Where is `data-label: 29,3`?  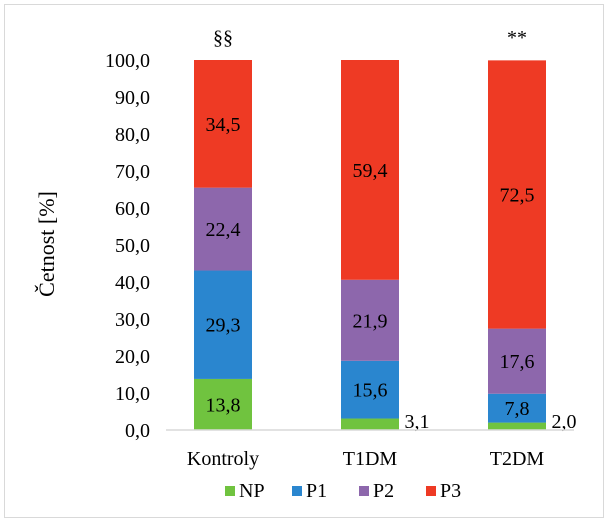
data-label: 29,3 is located at coordinates (223, 326).